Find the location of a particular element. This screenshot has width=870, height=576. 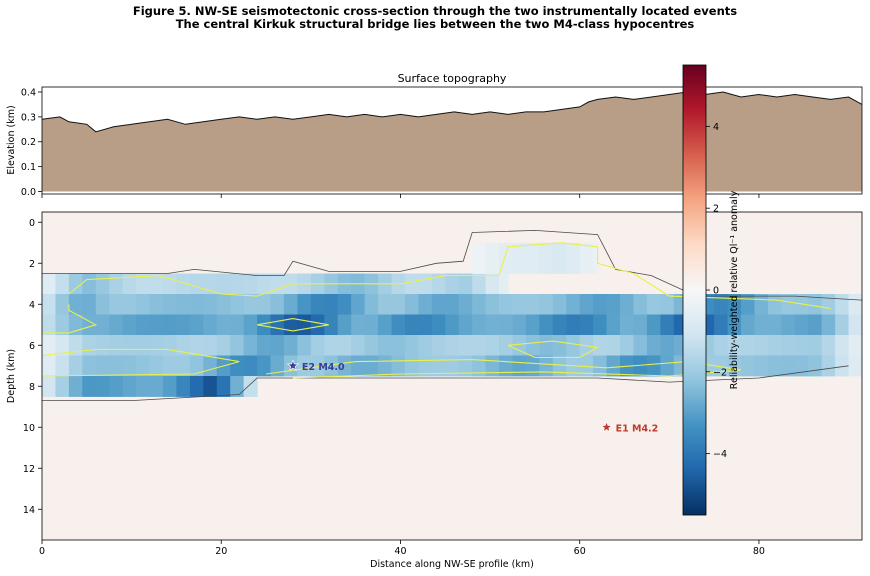

elevation-tick-label: 0.4 is located at coordinates (28, 92).